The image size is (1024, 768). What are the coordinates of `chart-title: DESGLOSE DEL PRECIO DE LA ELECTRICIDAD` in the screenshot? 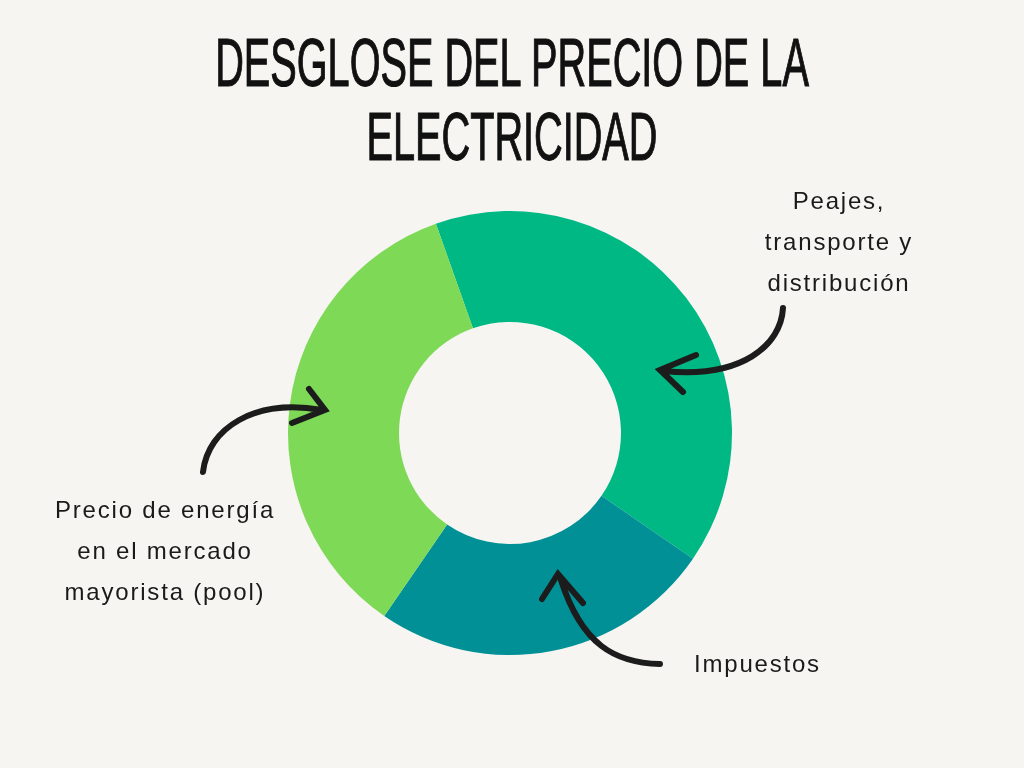 It's located at (512, 99).